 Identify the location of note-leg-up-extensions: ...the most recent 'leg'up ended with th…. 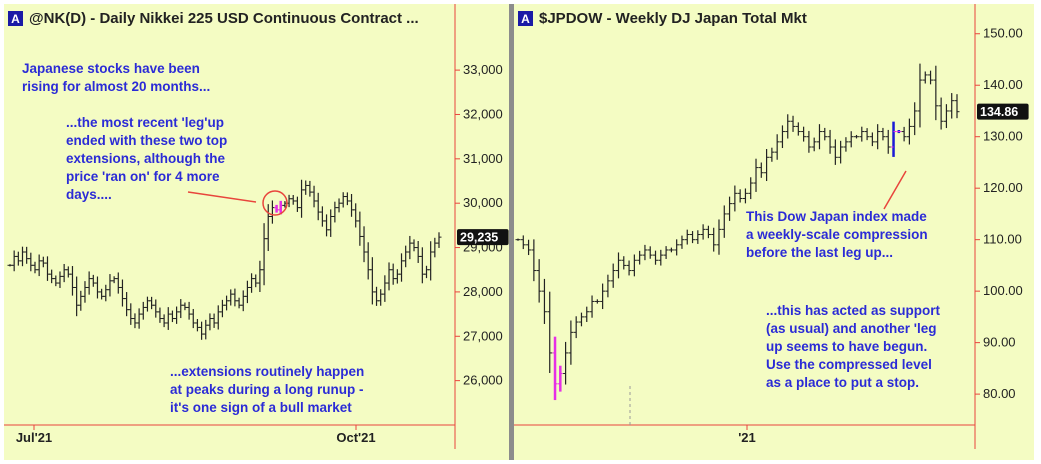
(146, 159).